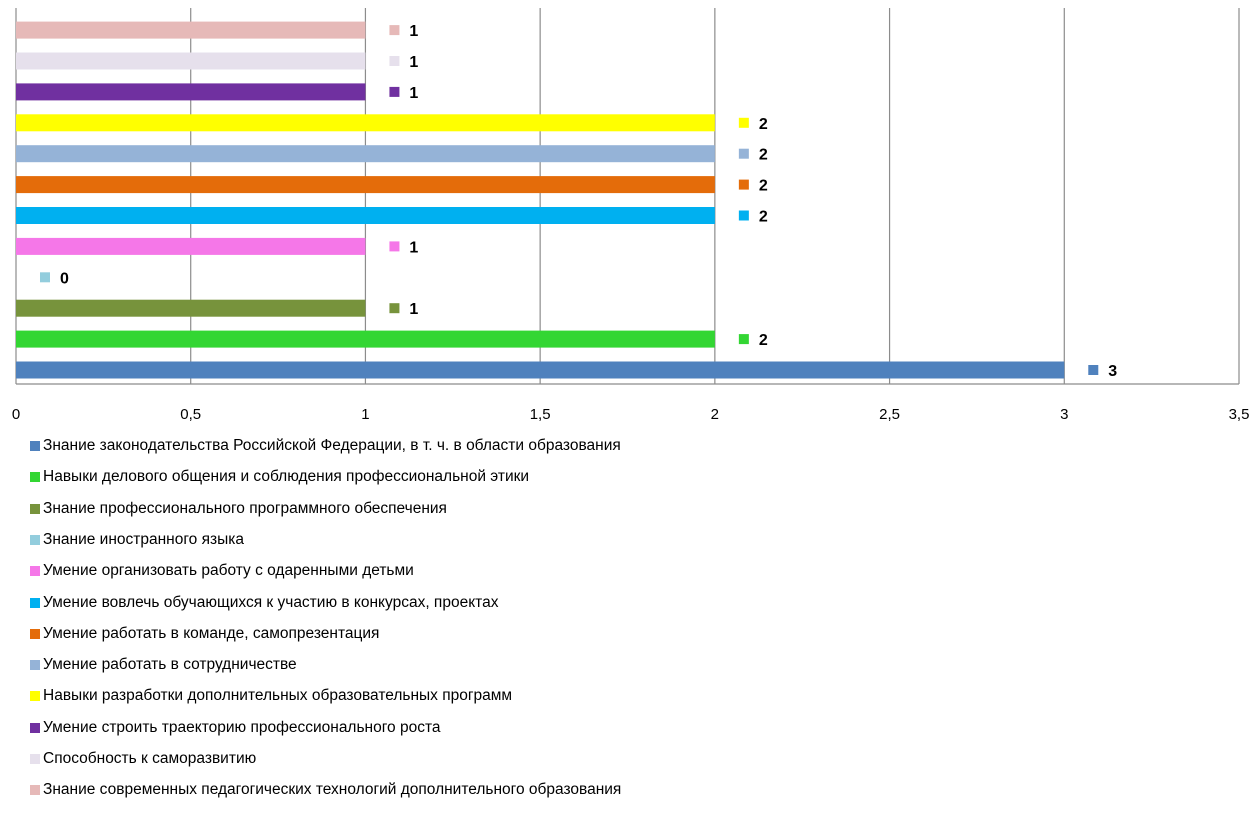 This screenshot has width=1253, height=816. Describe the element at coordinates (150, 758) in the screenshot. I see `legend-label: Способность к саморазвитию` at that location.